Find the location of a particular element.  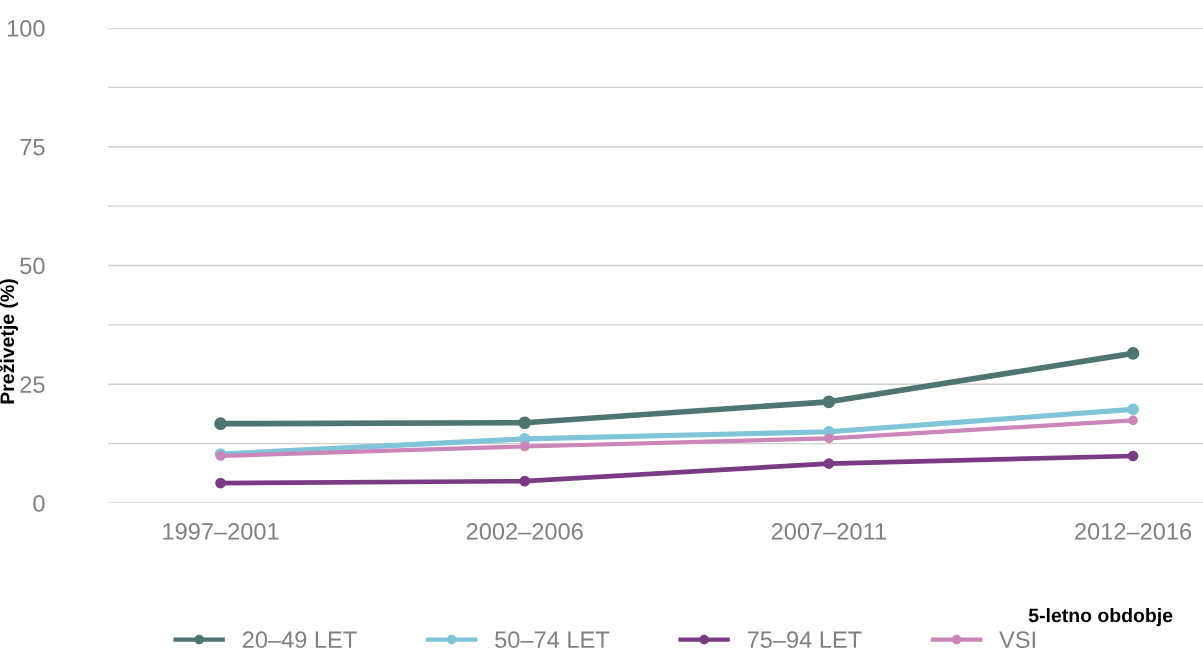

legend-label: 50–74 LET is located at coordinates (552, 640).